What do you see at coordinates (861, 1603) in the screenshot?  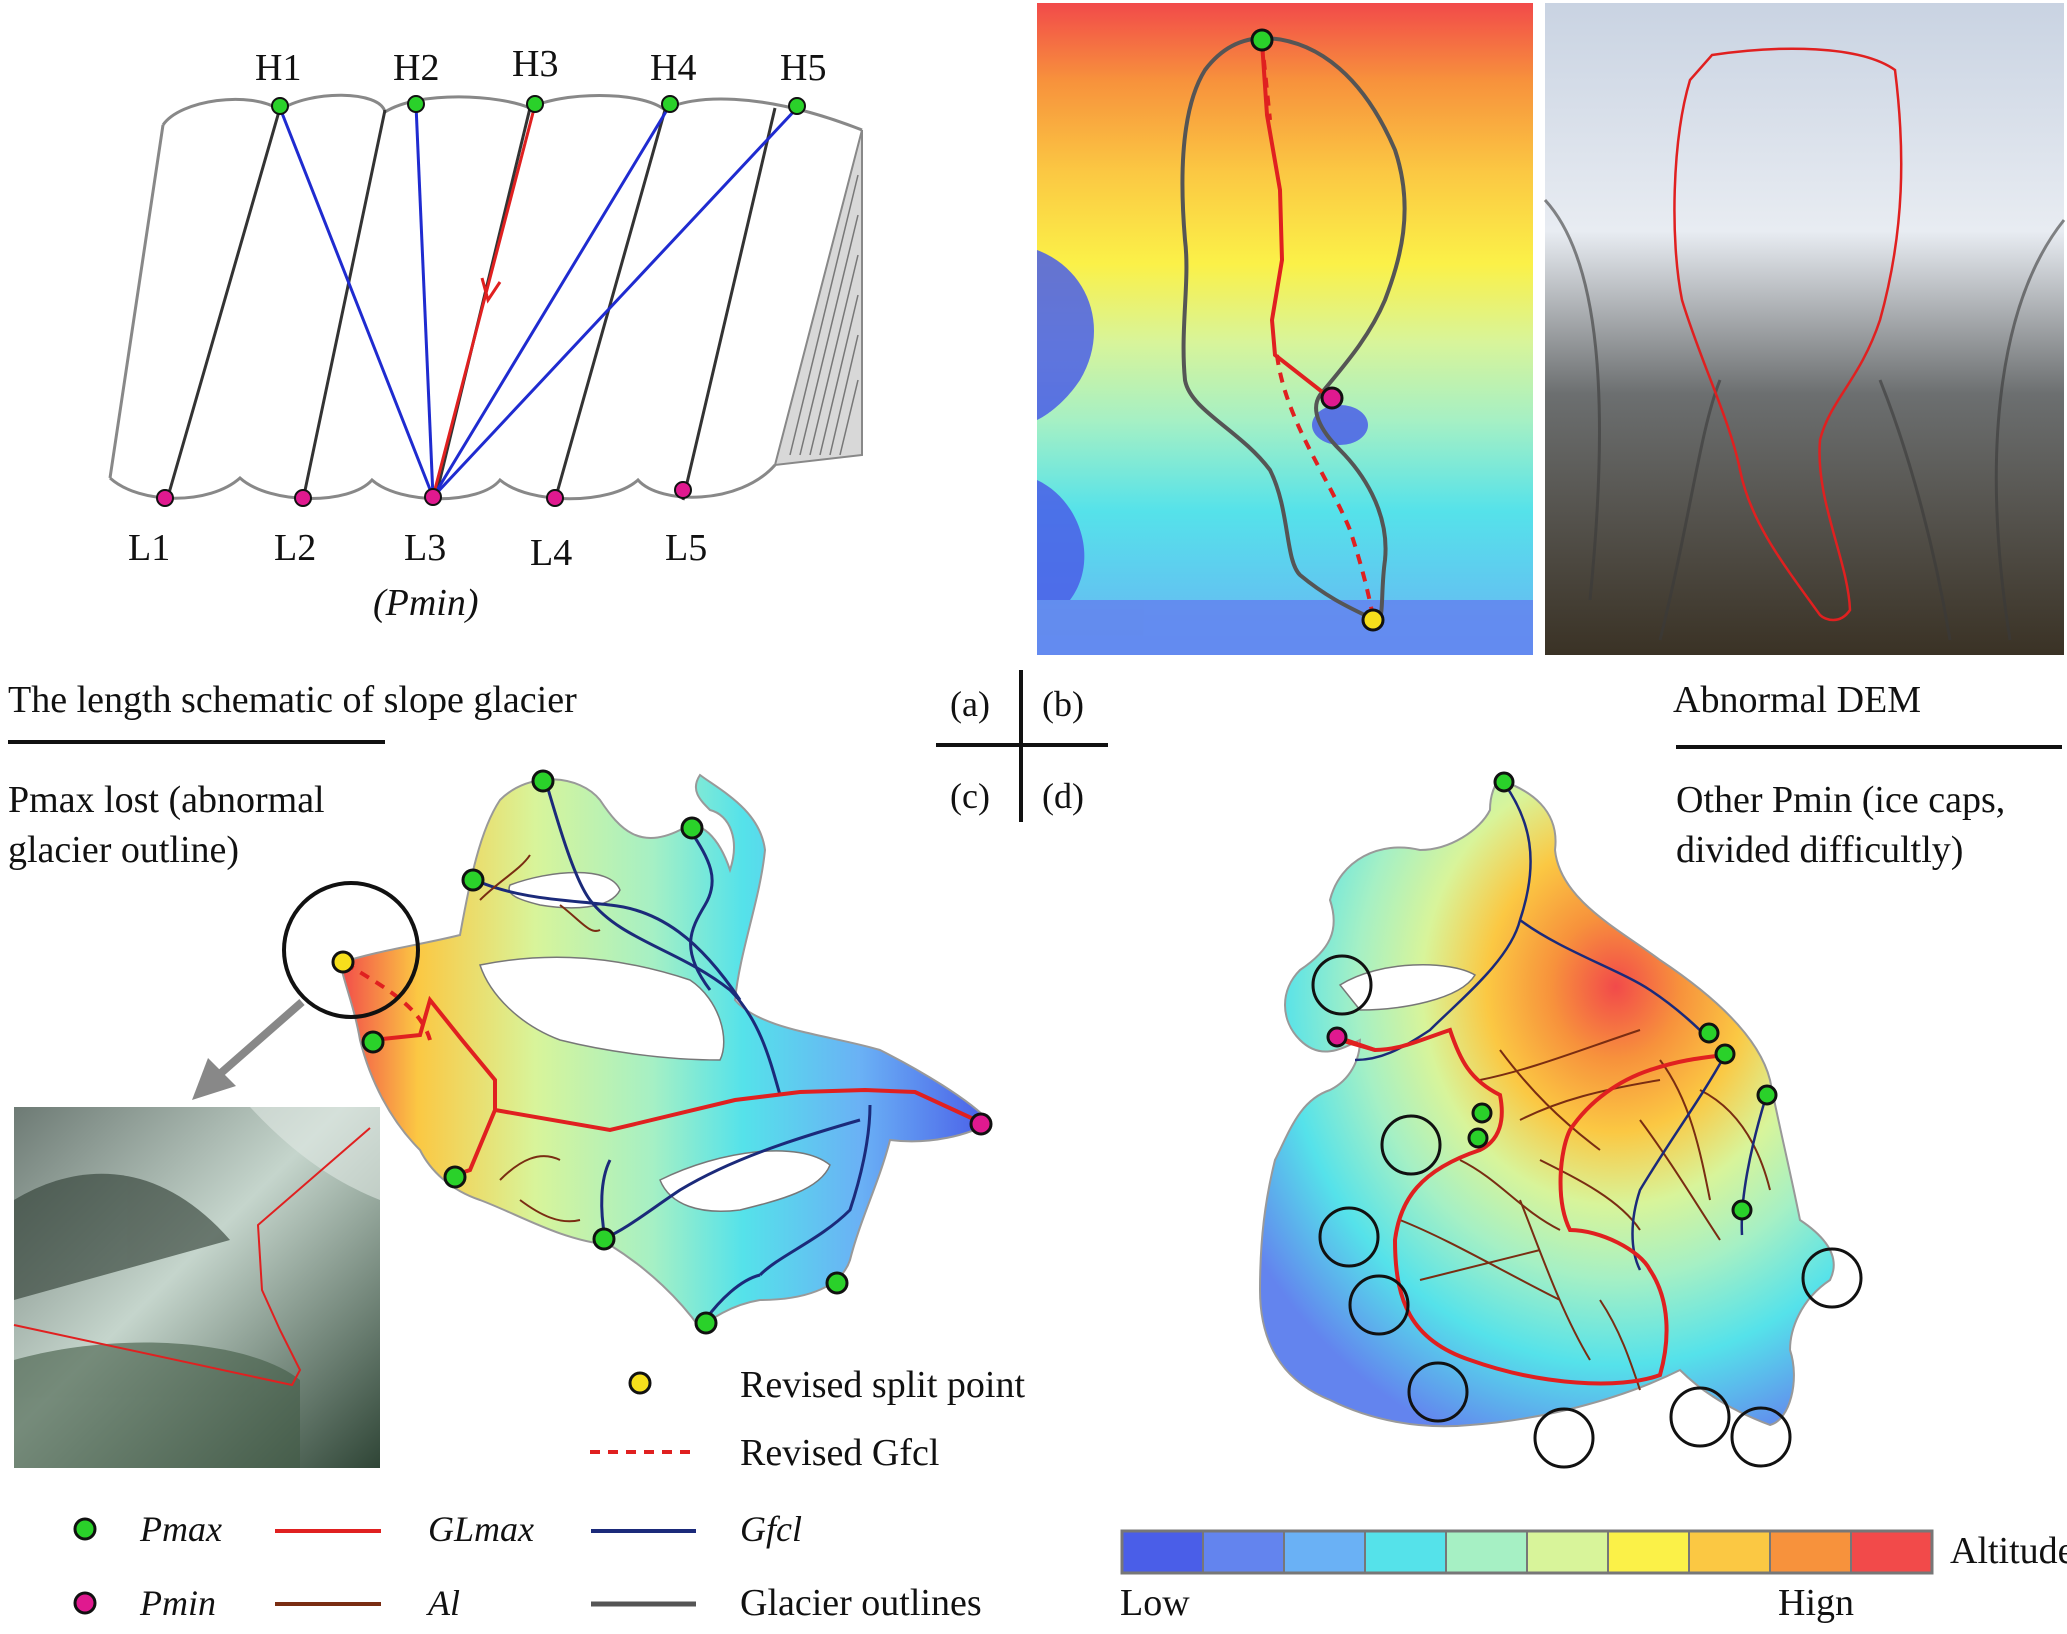 I see `legend-outline-label: Glacier outlines` at bounding box center [861, 1603].